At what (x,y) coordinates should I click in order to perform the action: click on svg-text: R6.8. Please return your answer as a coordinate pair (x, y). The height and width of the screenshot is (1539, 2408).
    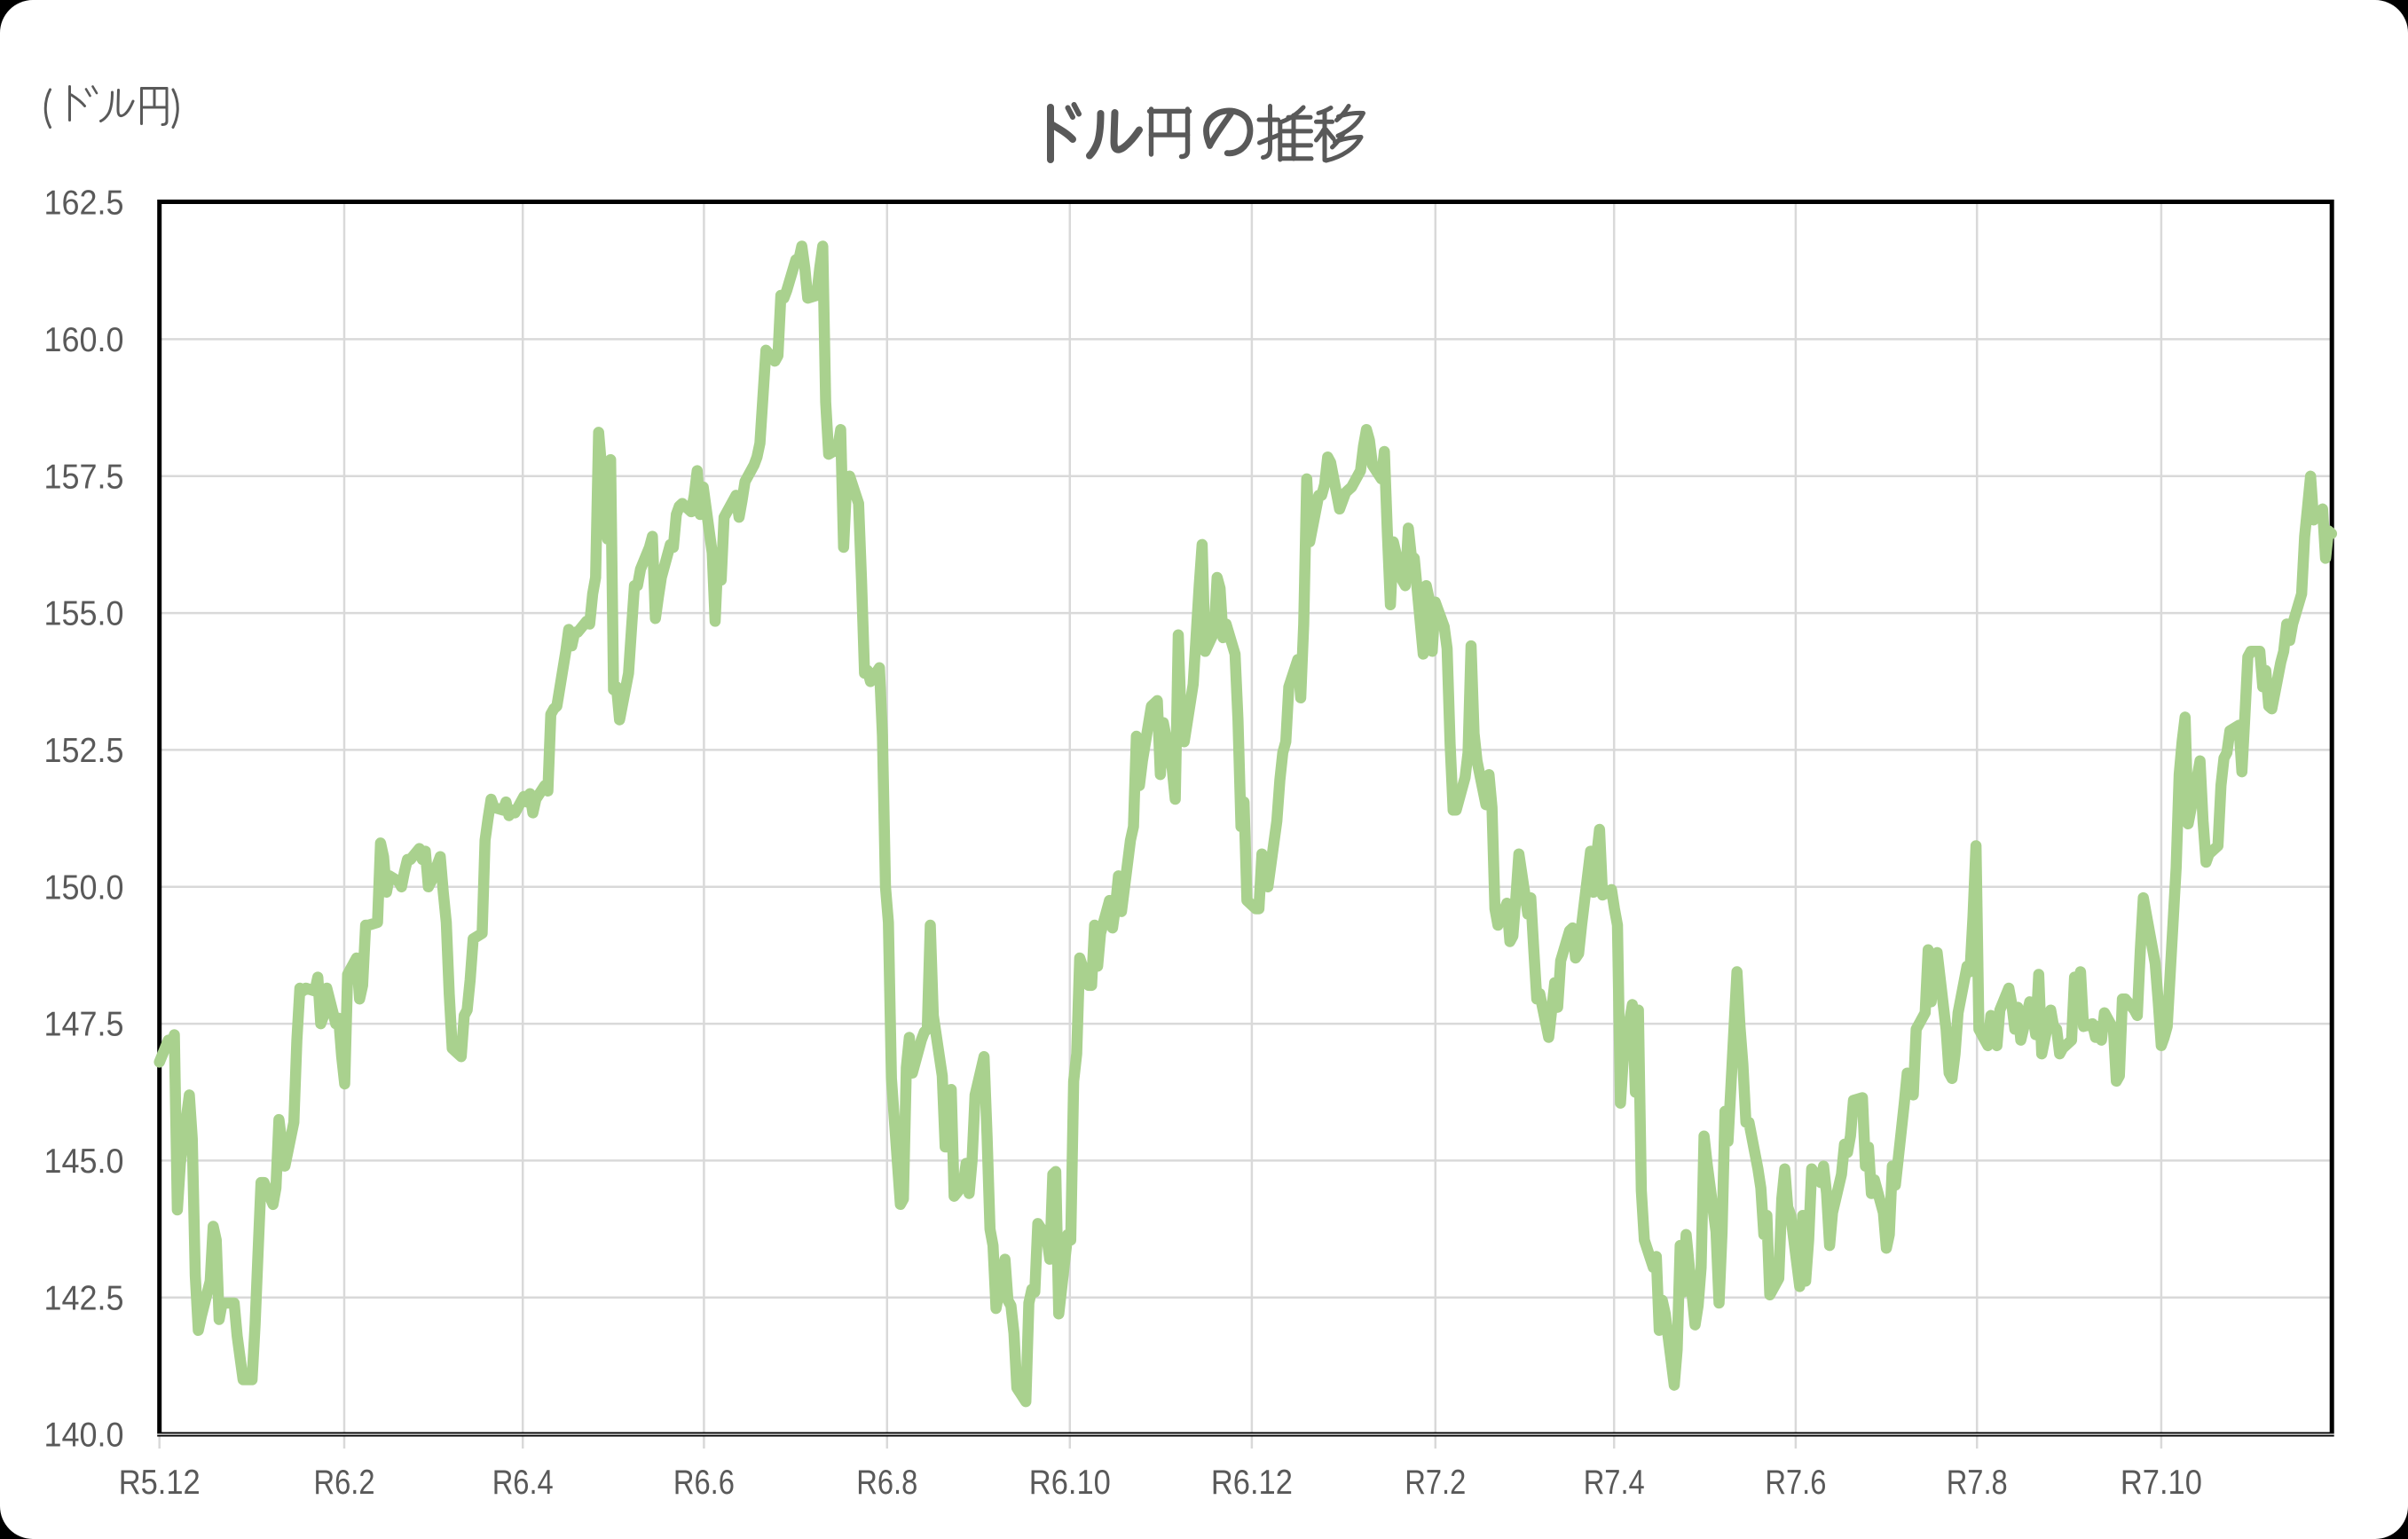
    Looking at the image, I should click on (886, 1483).